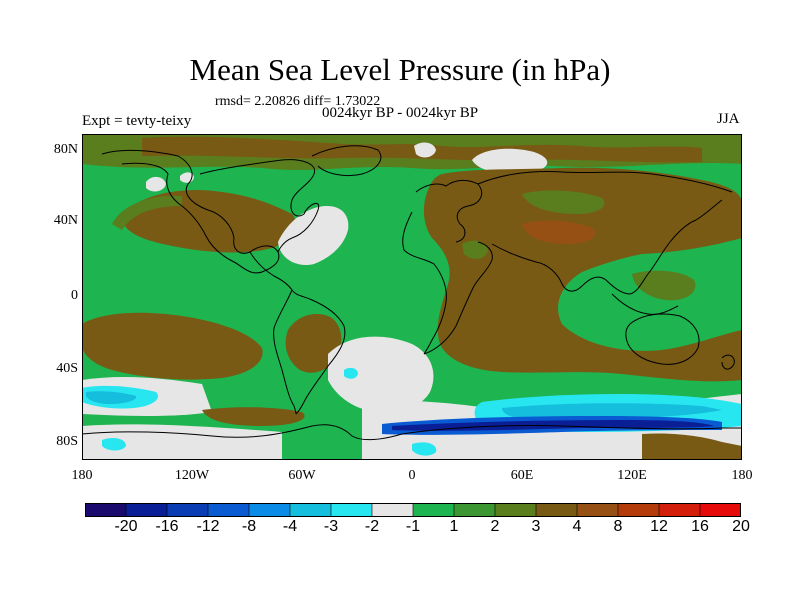 The height and width of the screenshot is (600, 800). Describe the element at coordinates (285, 352) in the screenshot. I see `south-america-west-coast` at that location.